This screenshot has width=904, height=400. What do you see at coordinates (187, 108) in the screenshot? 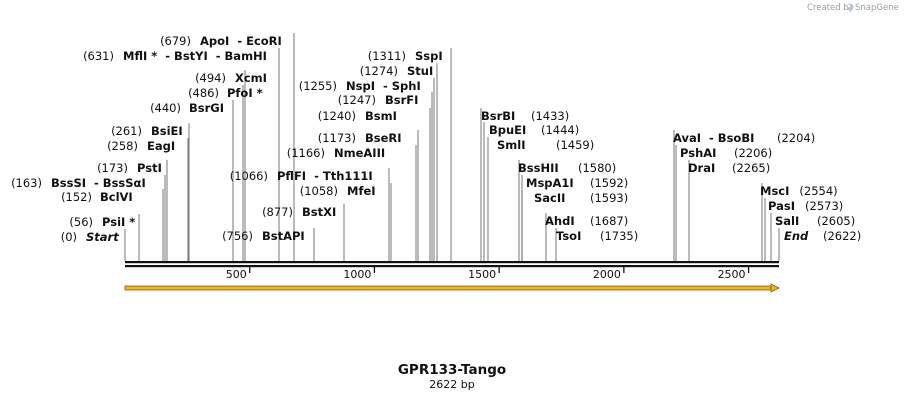
I see `restriction-site: BsrGI (440)` at bounding box center [187, 108].